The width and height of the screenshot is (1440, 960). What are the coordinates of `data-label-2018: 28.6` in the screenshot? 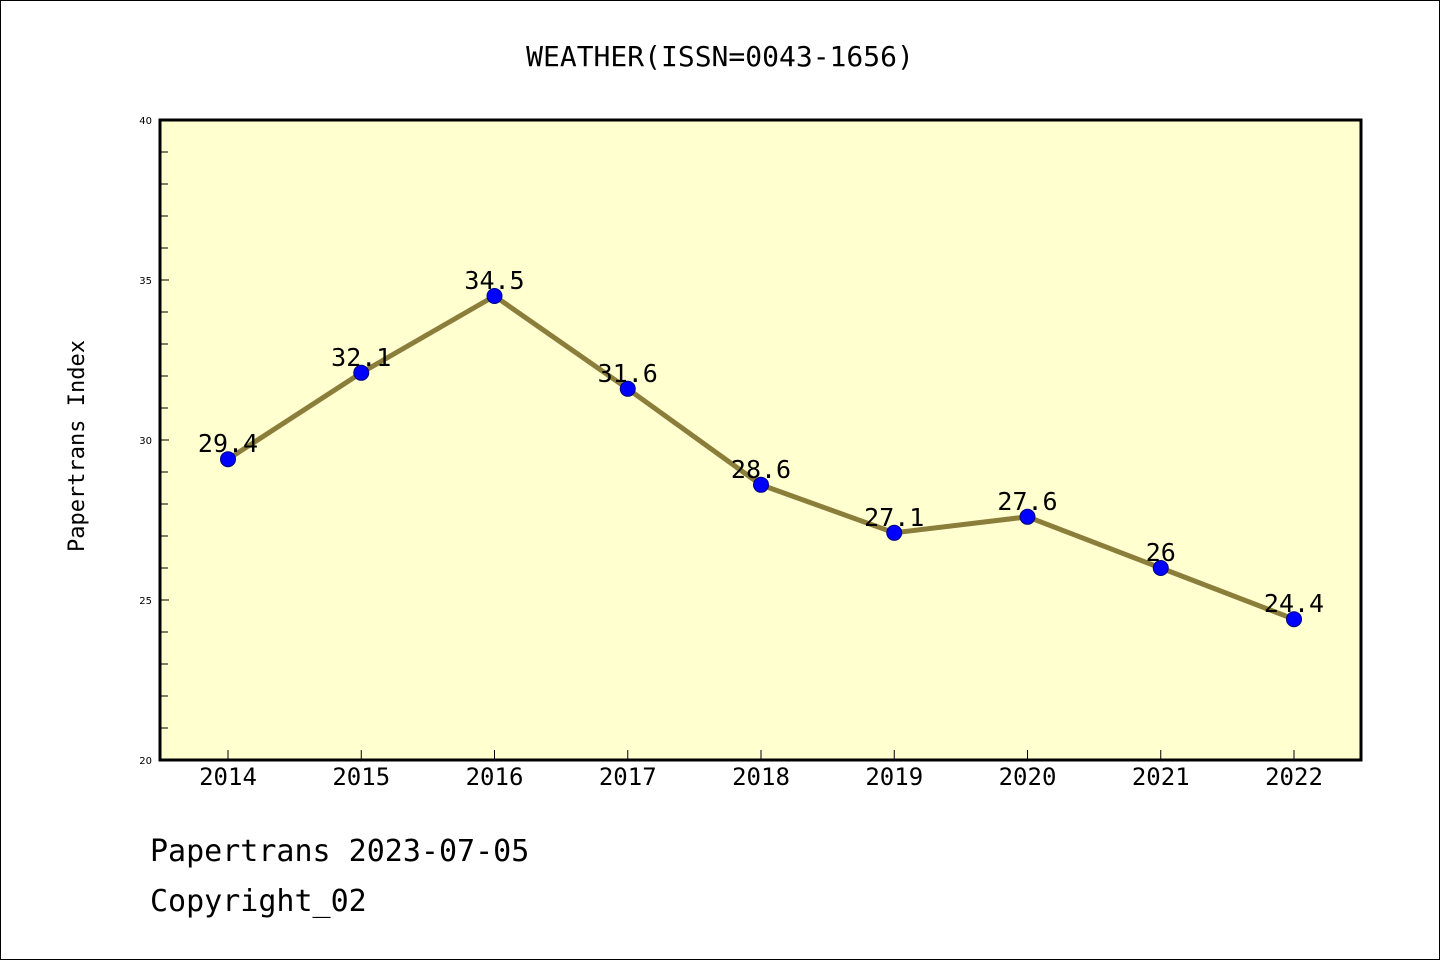 It's located at (761, 469).